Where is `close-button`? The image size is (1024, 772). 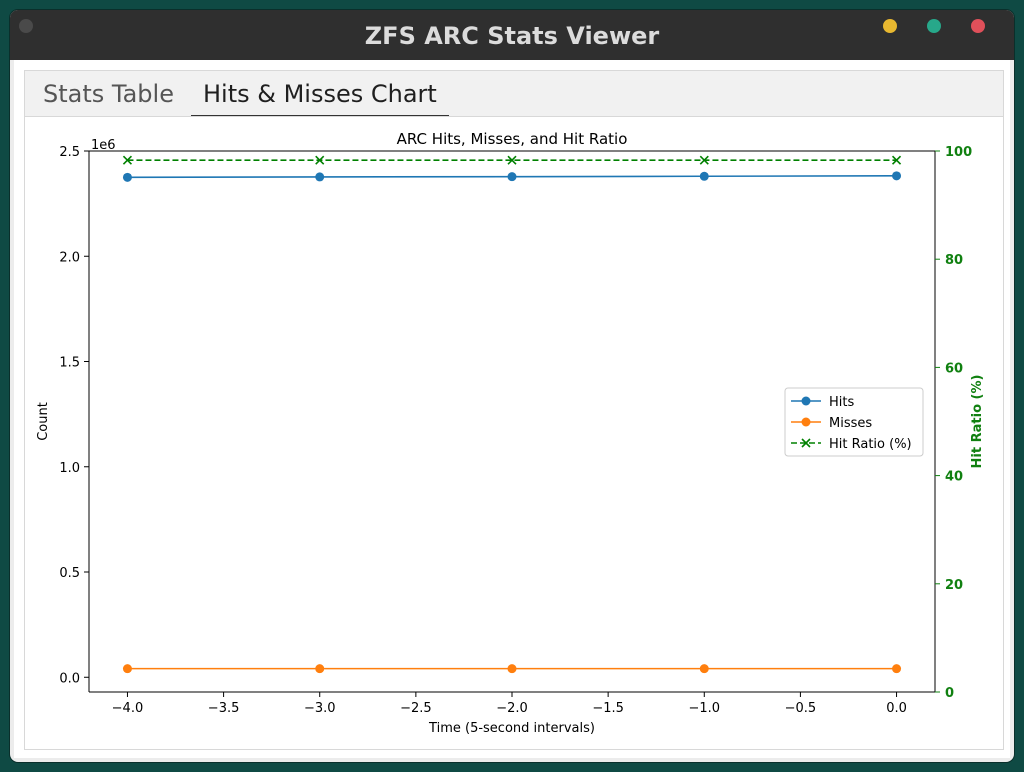
close-button is located at coordinates (978, 26).